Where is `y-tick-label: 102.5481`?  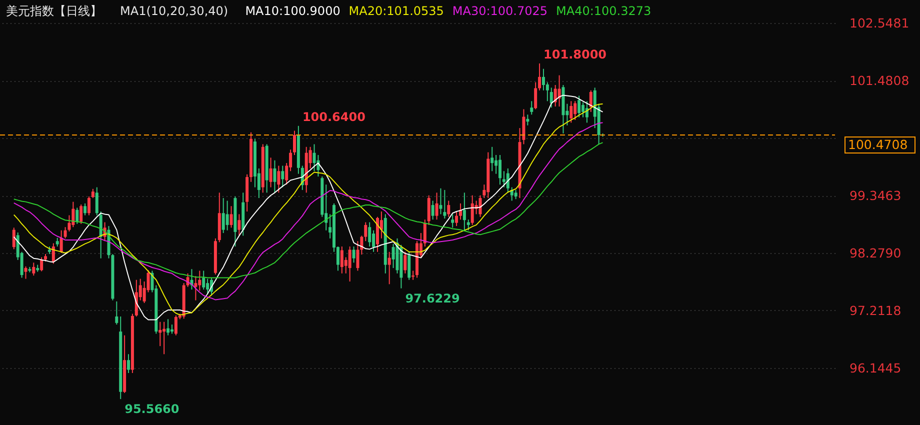
y-tick-label: 102.5481 is located at coordinates (880, 23).